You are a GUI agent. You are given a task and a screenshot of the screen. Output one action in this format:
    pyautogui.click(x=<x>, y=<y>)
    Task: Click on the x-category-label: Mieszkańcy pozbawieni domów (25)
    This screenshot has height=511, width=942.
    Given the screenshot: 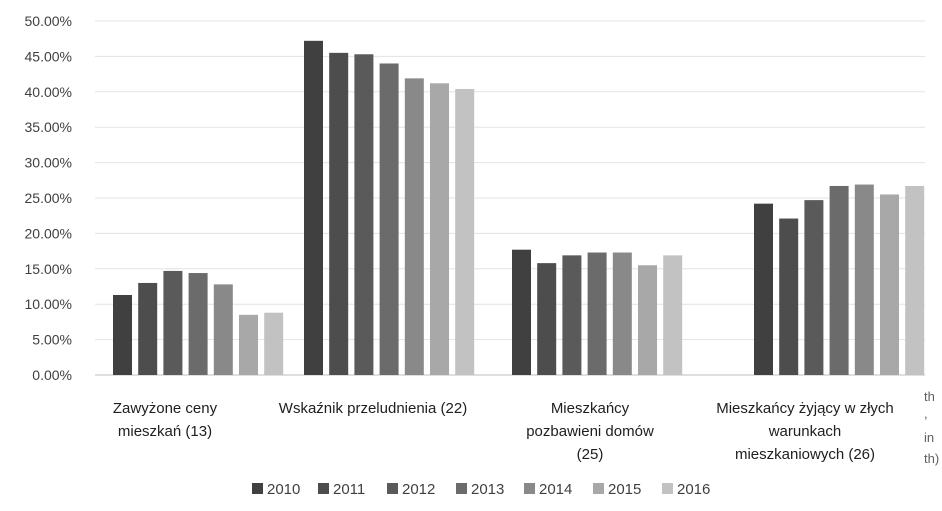 What is the action you would take?
    pyautogui.click(x=590, y=431)
    